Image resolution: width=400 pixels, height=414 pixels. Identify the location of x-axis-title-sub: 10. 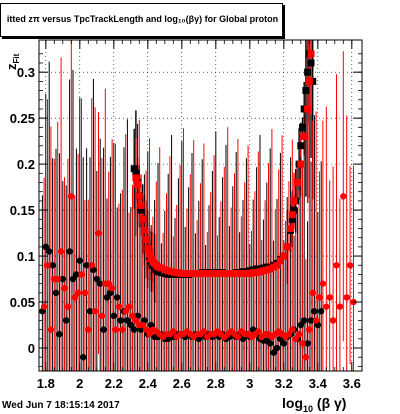
(308, 409).